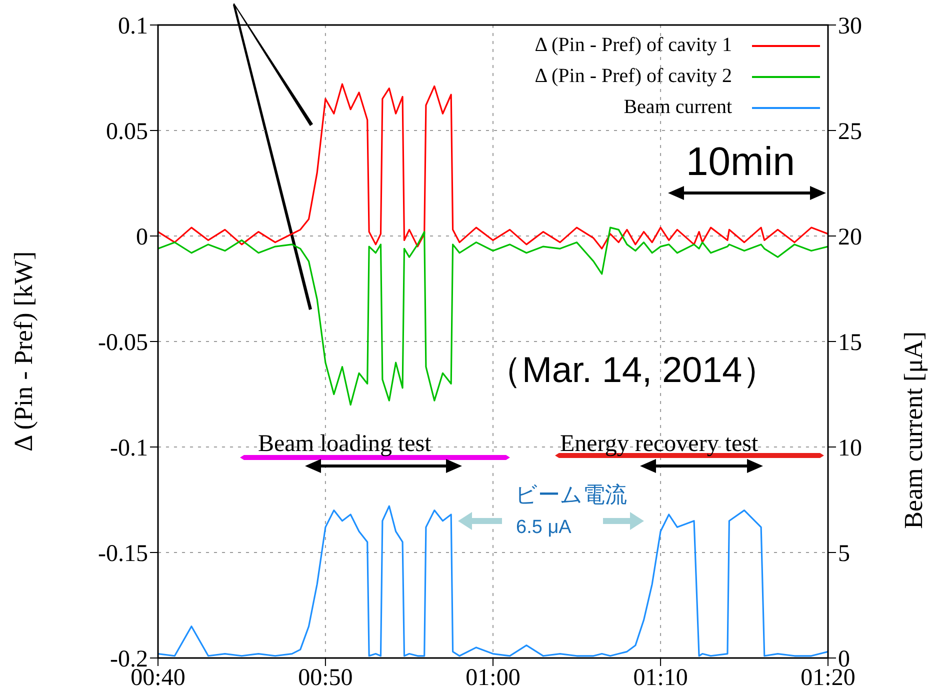  I want to click on y-tick-label: -0.1, so click(129, 449).